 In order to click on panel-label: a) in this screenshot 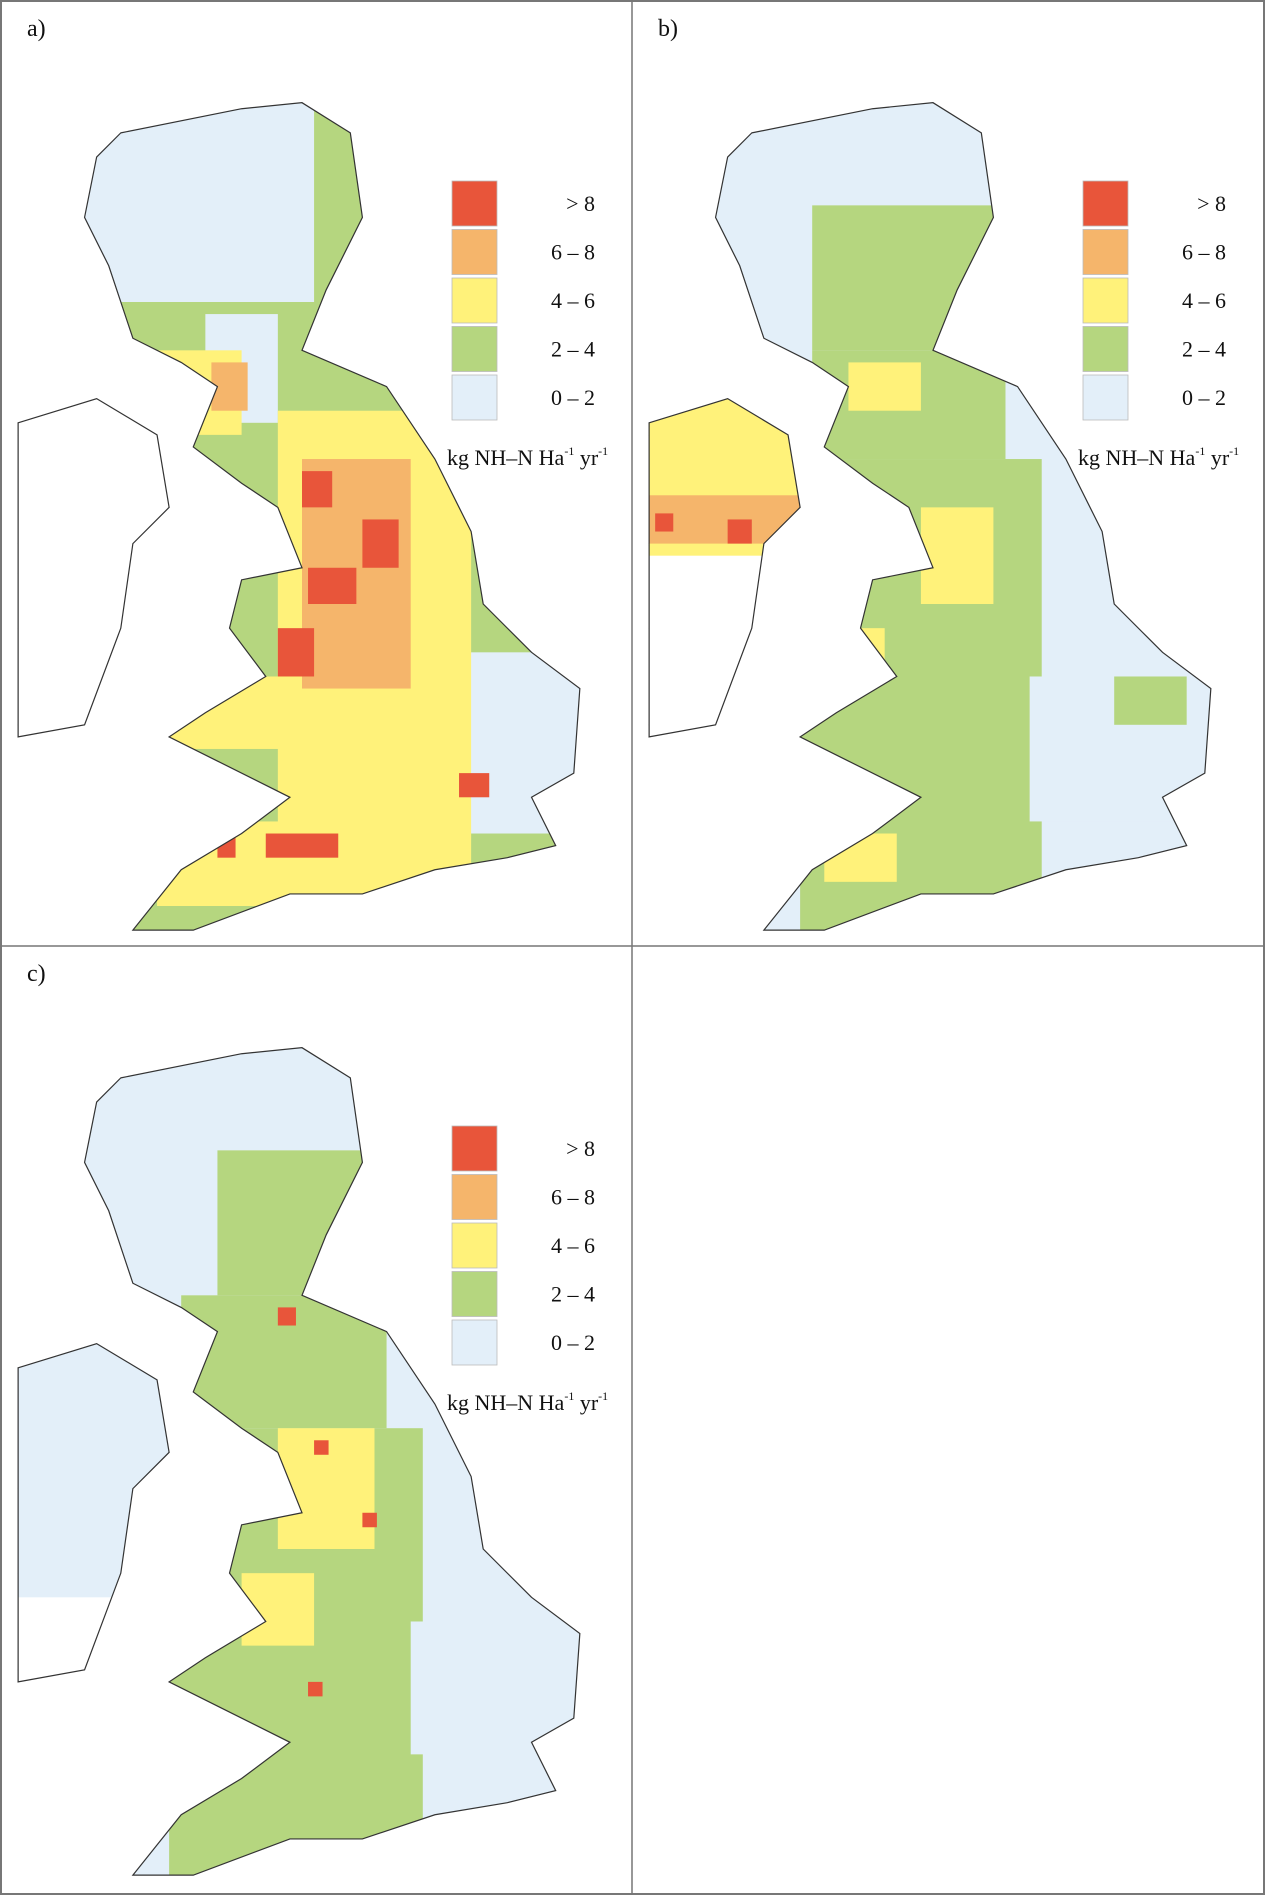, I will do `click(36, 29)`.